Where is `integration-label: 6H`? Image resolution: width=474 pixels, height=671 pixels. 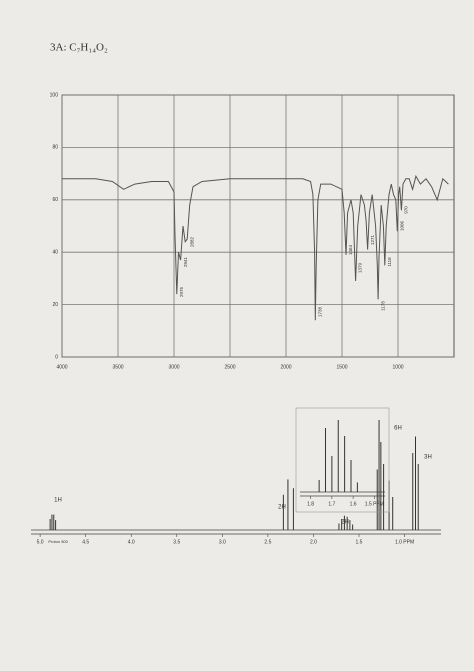 integration-label: 6H is located at coordinates (398, 429).